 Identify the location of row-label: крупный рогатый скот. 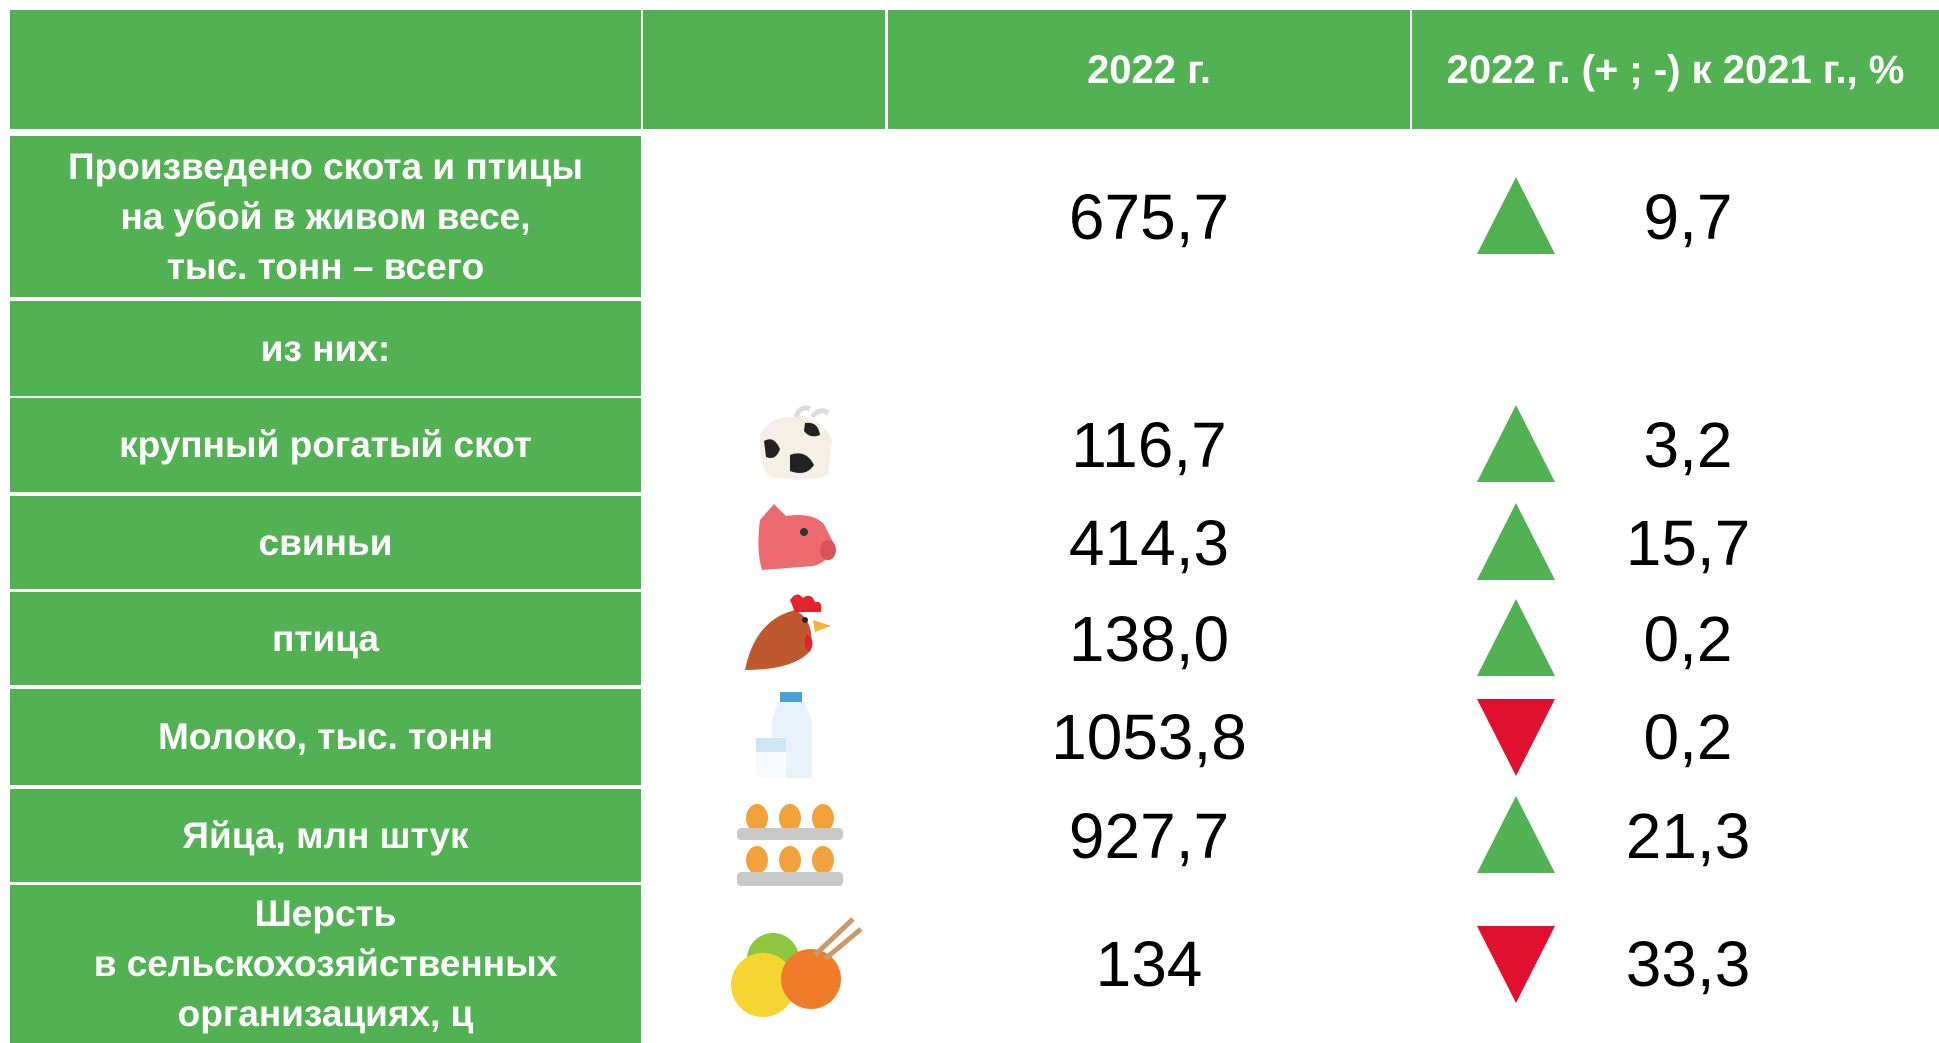
(325, 445).